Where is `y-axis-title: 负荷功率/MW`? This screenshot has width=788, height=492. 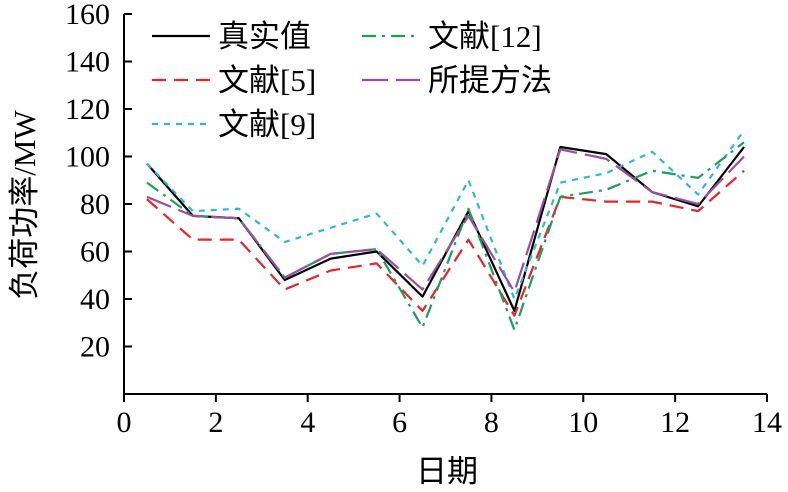
y-axis-title: 负荷功率/MW is located at coordinates (24, 205).